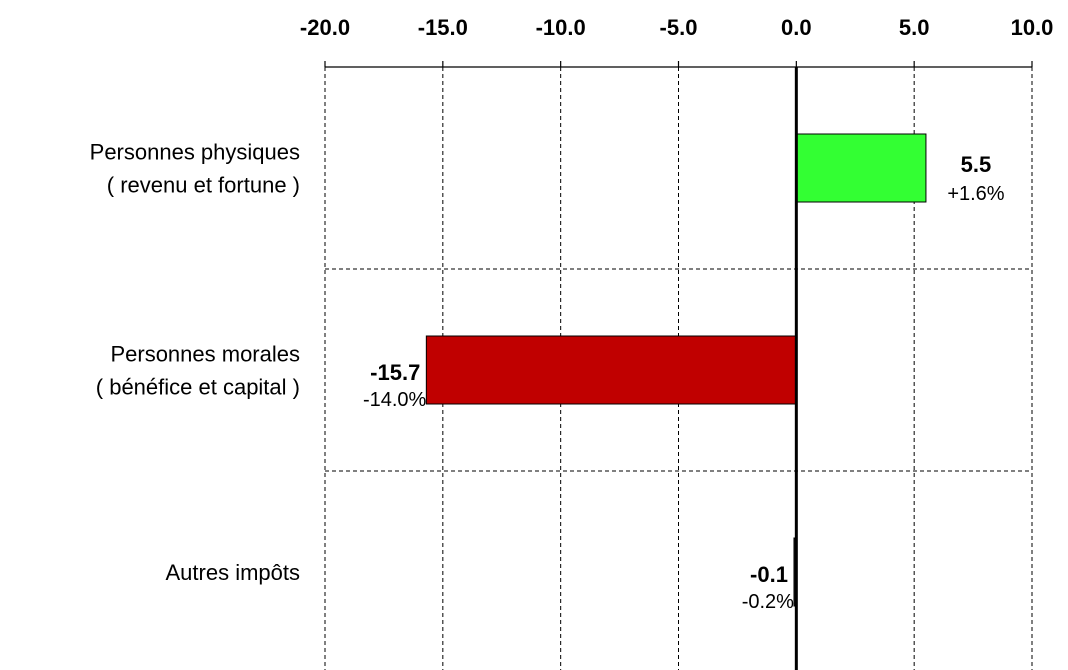  Describe the element at coordinates (443, 27) in the screenshot. I see `x-tick-label: -15.0` at that location.